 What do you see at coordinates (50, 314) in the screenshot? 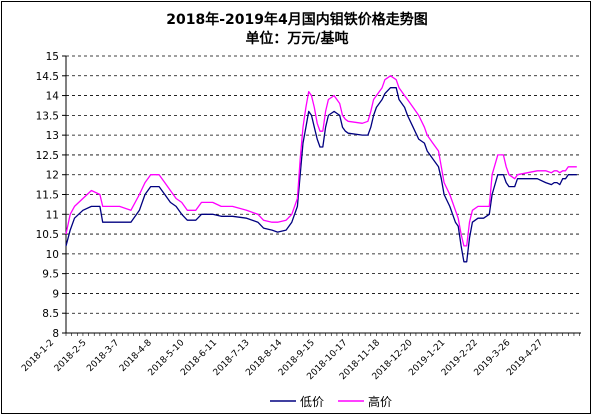
I see `y-tick-label: 8.5` at bounding box center [50, 314].